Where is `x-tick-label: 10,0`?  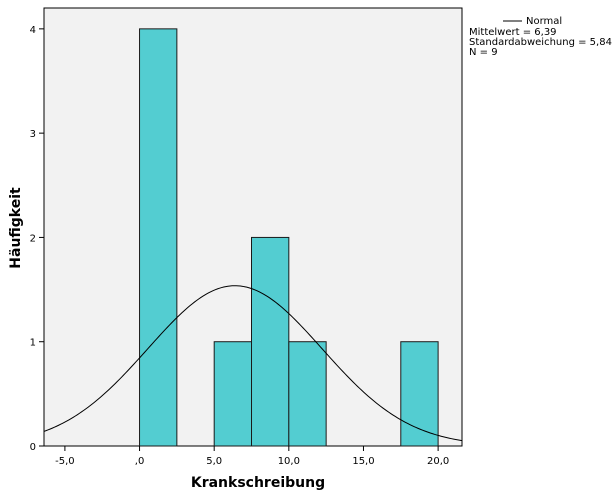 x-tick-label: 10,0 is located at coordinates (289, 461).